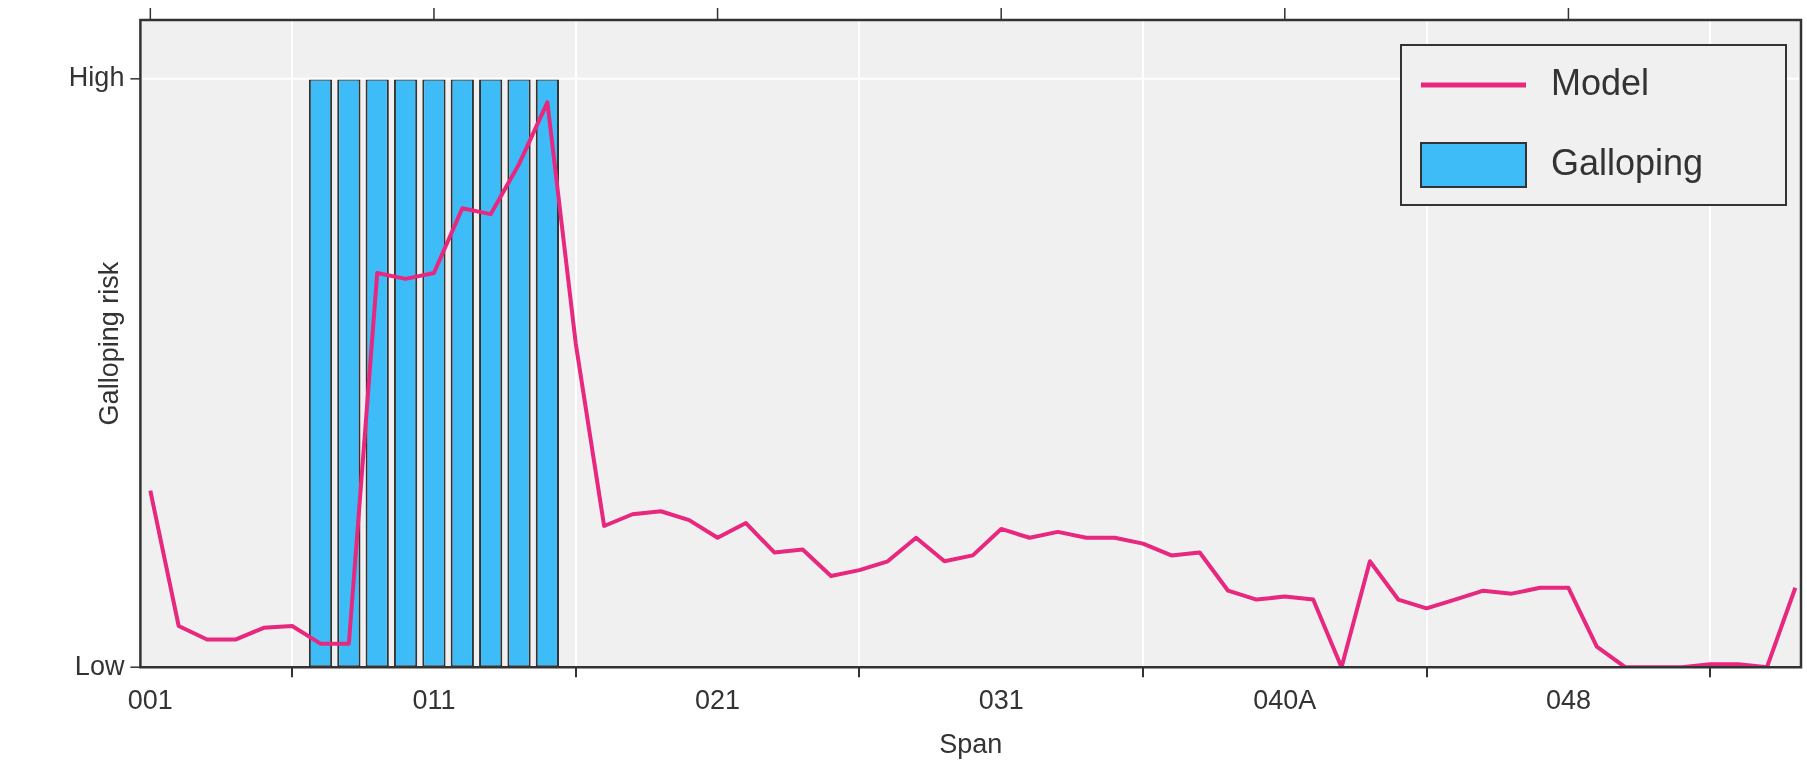 The width and height of the screenshot is (1807, 770). What do you see at coordinates (108, 343) in the screenshot?
I see `y-axis-title: Galloping risk` at bounding box center [108, 343].